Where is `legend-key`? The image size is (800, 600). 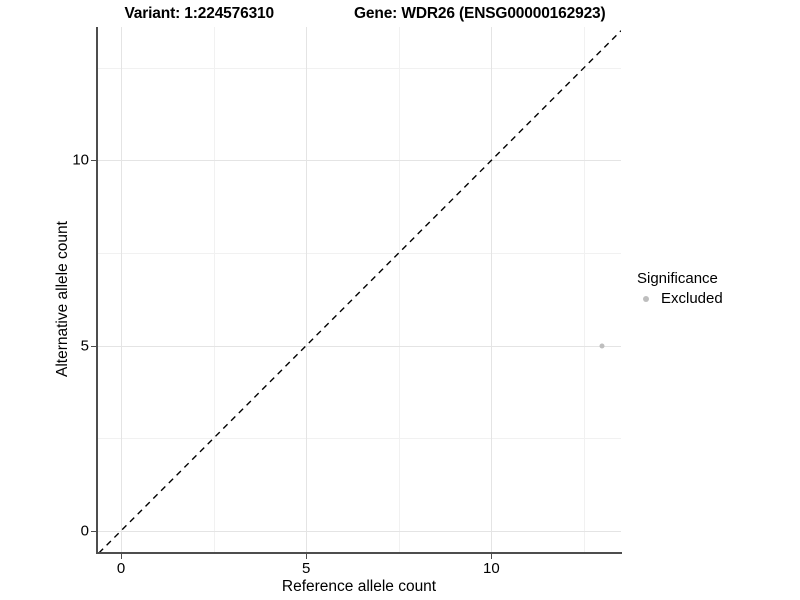
legend-key is located at coordinates (645, 298).